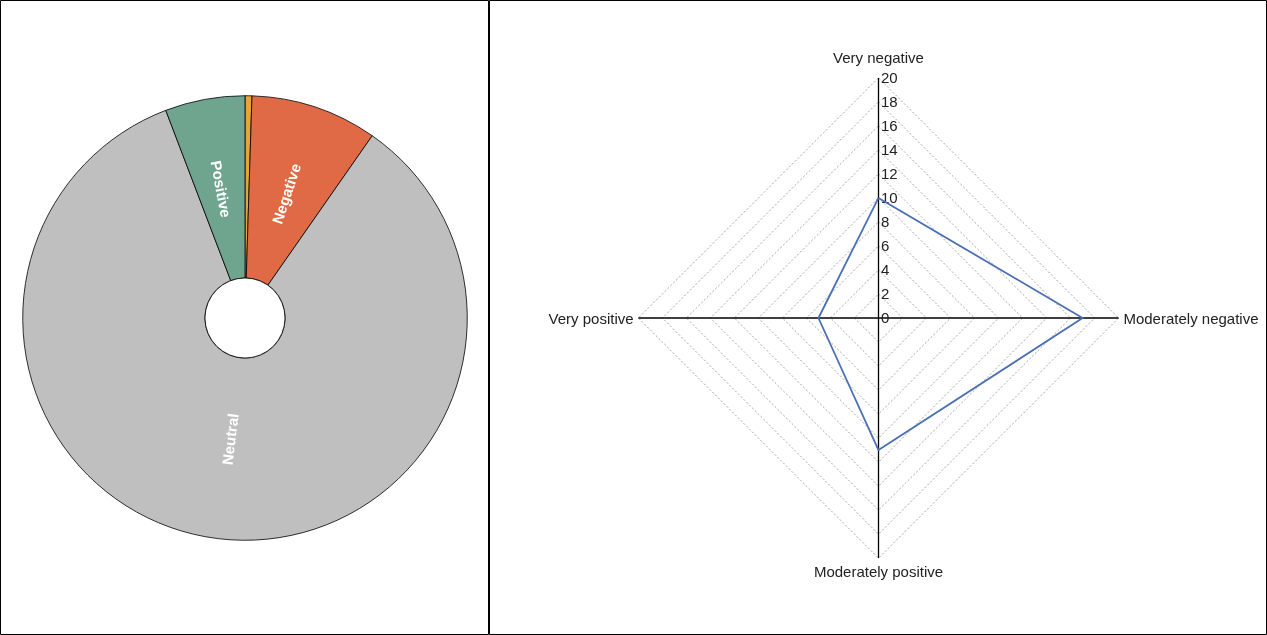 This screenshot has width=1267, height=635. Describe the element at coordinates (878, 571) in the screenshot. I see `spoke-label: Moderately positive` at that location.